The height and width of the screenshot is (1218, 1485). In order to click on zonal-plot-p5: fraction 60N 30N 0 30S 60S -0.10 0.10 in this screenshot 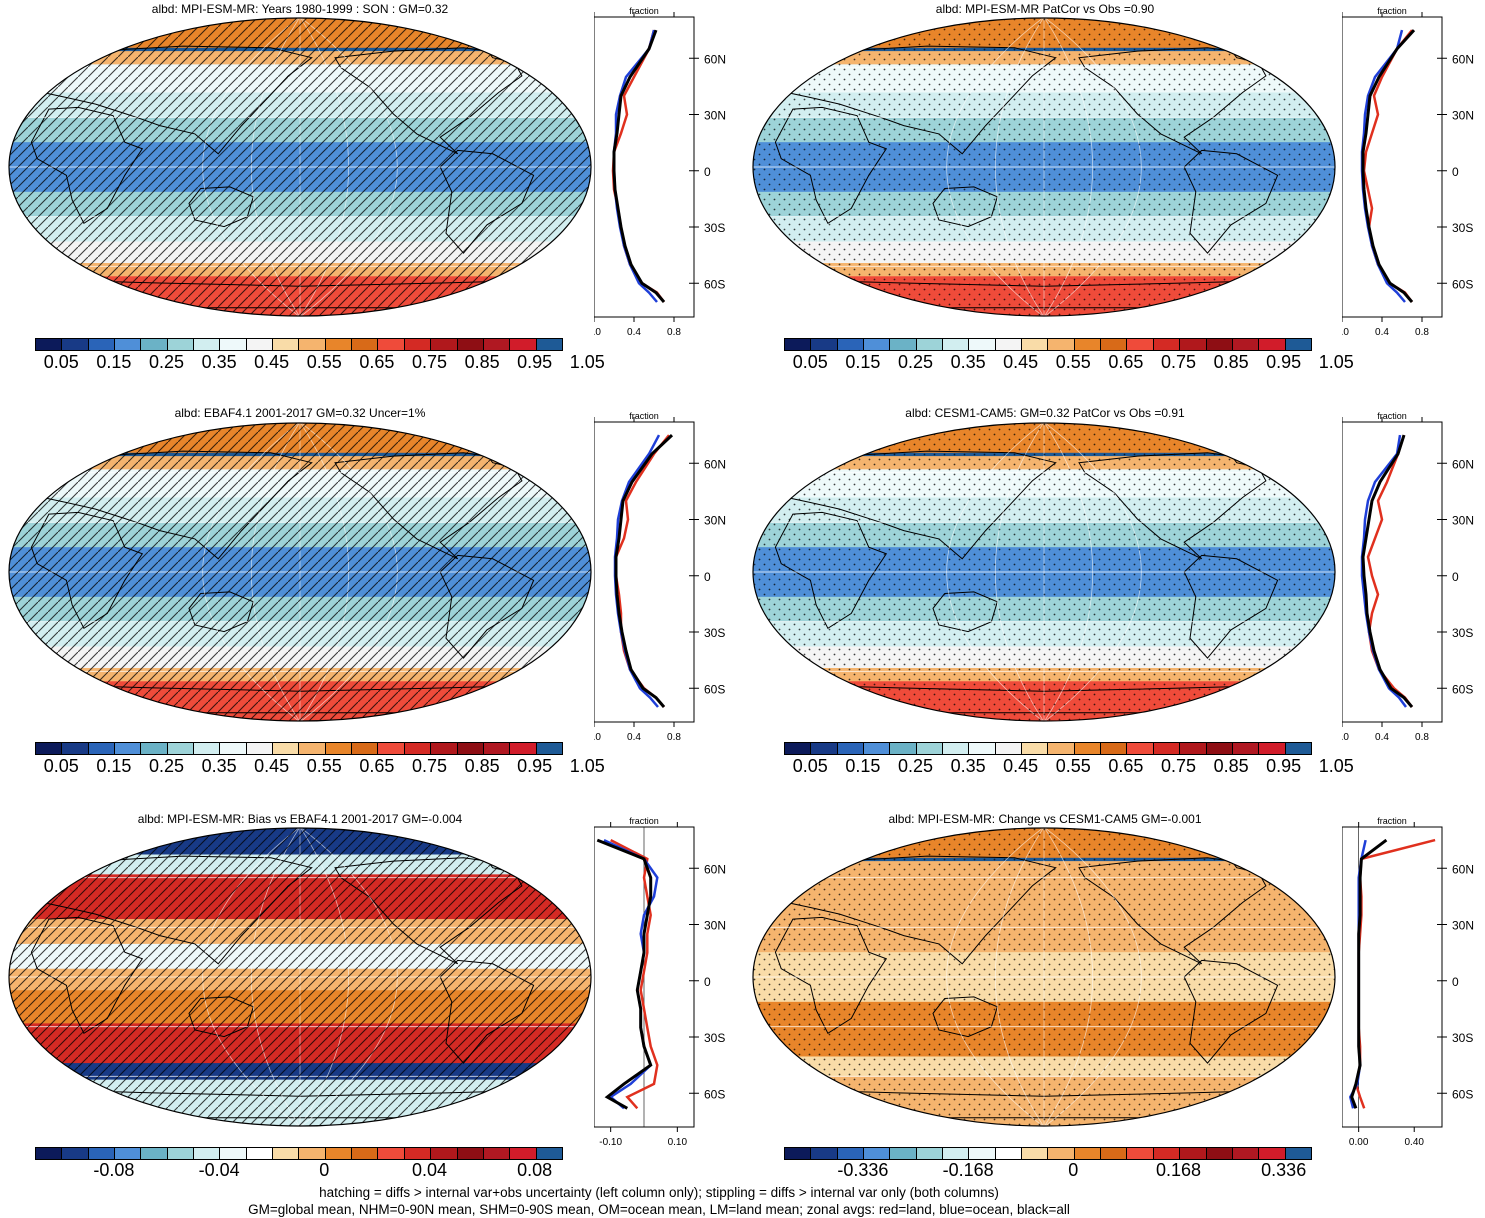, I will do `click(660, 982)`.